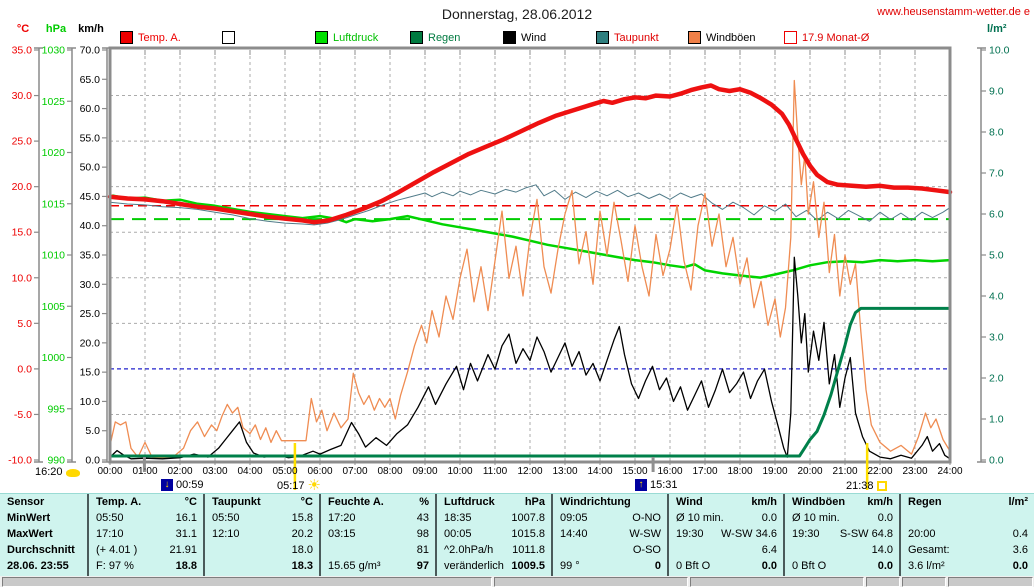 This screenshot has height=587, width=1034. What do you see at coordinates (190, 502) in the screenshot?
I see `column-unit: °C` at bounding box center [190, 502].